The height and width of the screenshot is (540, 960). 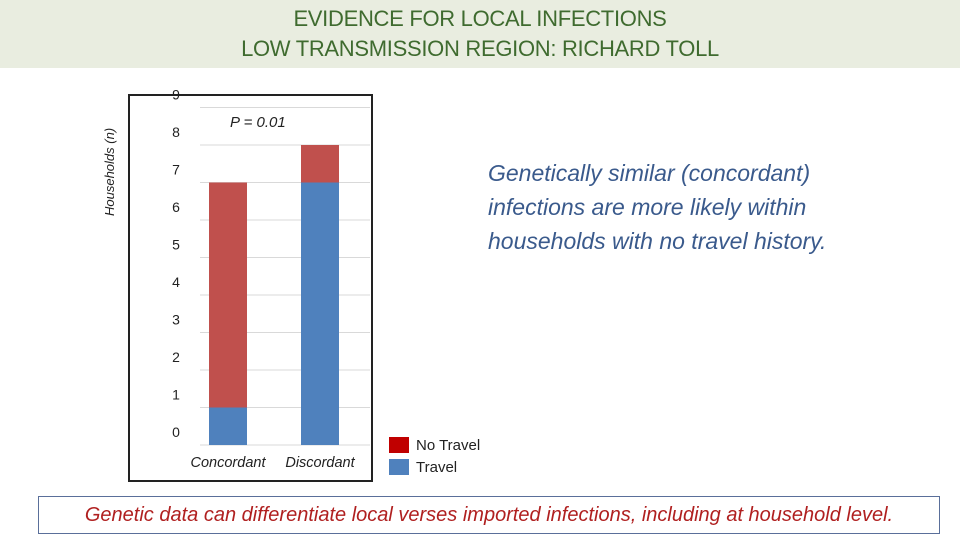 What do you see at coordinates (176, 245) in the screenshot?
I see `y-tick-label-5: 5` at bounding box center [176, 245].